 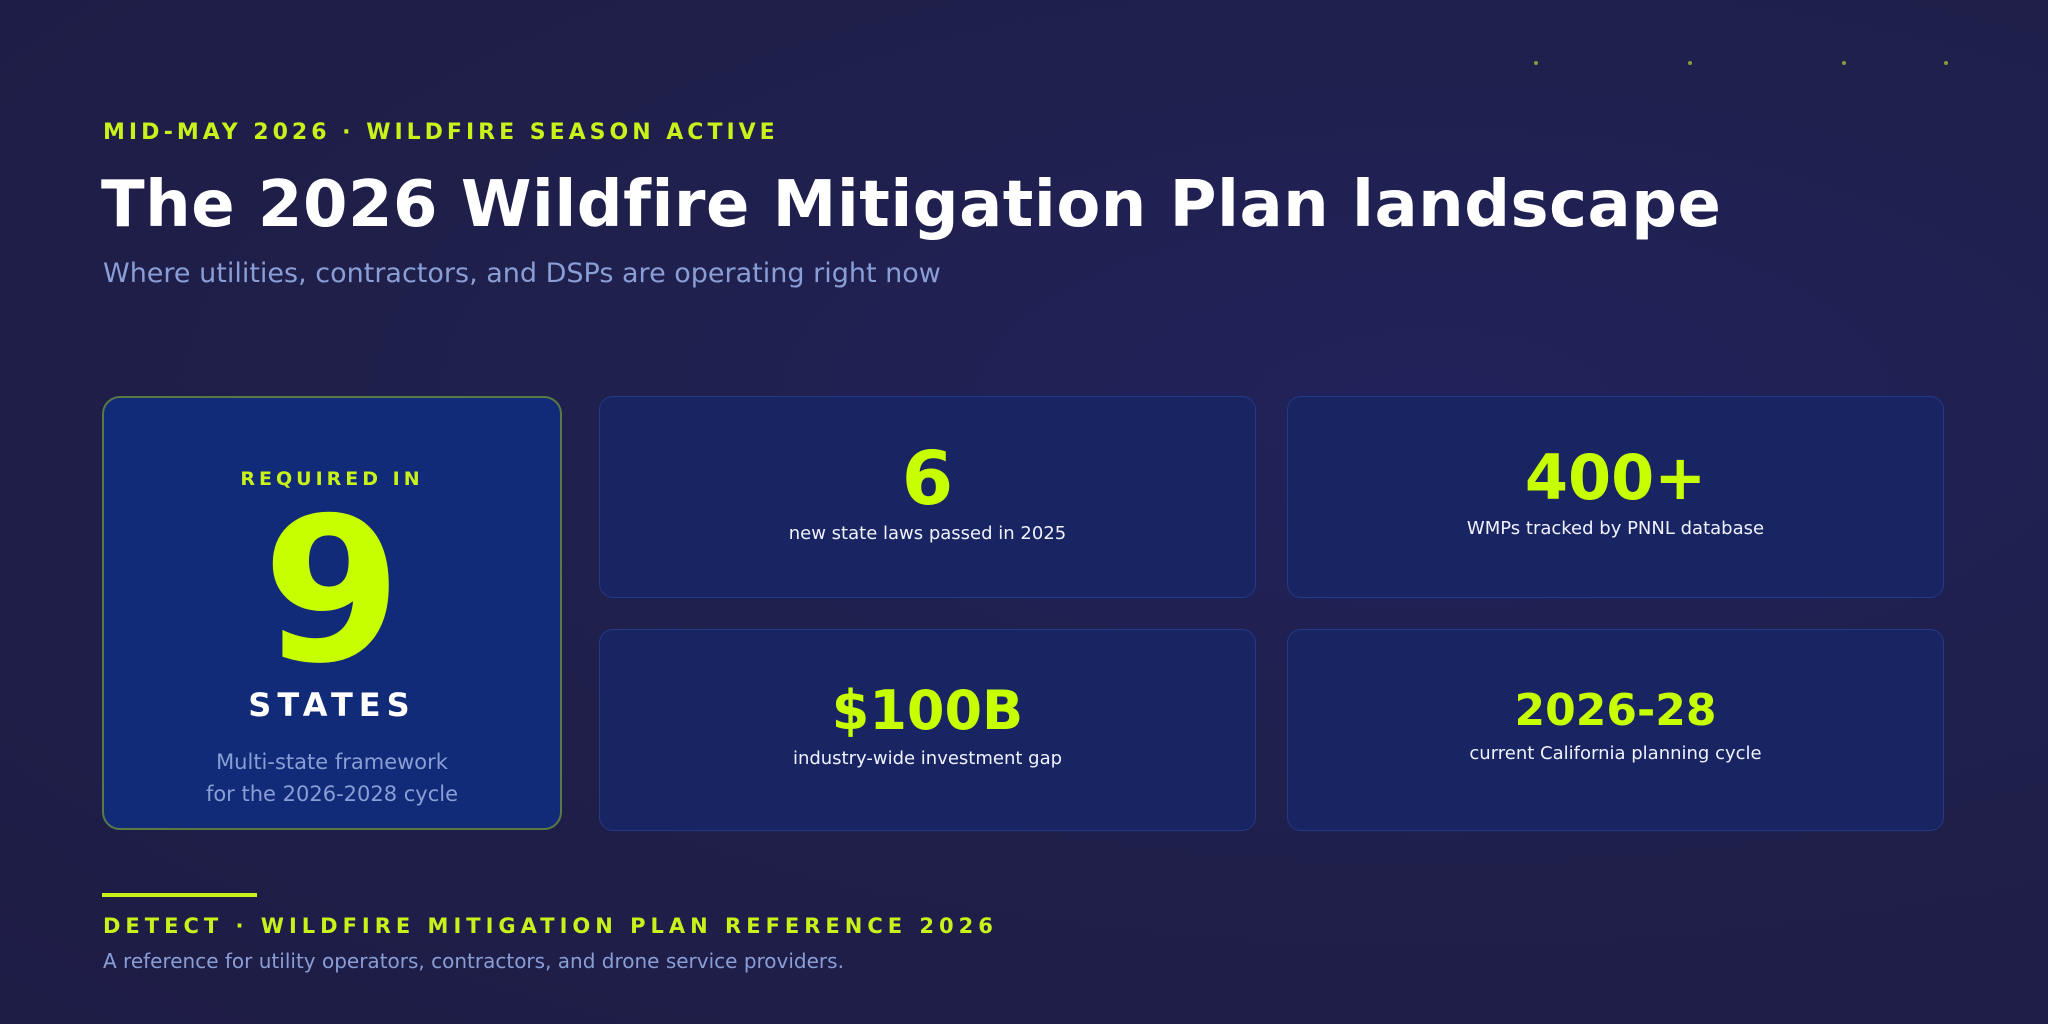 I want to click on hero-eyebrow: REQUIRED IN, so click(x=332, y=479).